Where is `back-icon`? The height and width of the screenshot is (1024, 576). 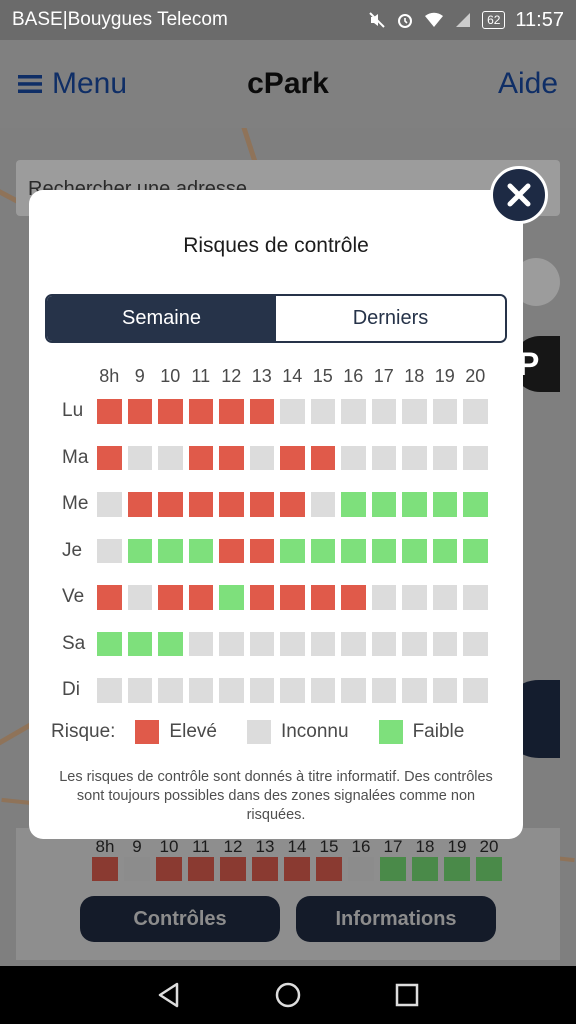
back-icon is located at coordinates (169, 995).